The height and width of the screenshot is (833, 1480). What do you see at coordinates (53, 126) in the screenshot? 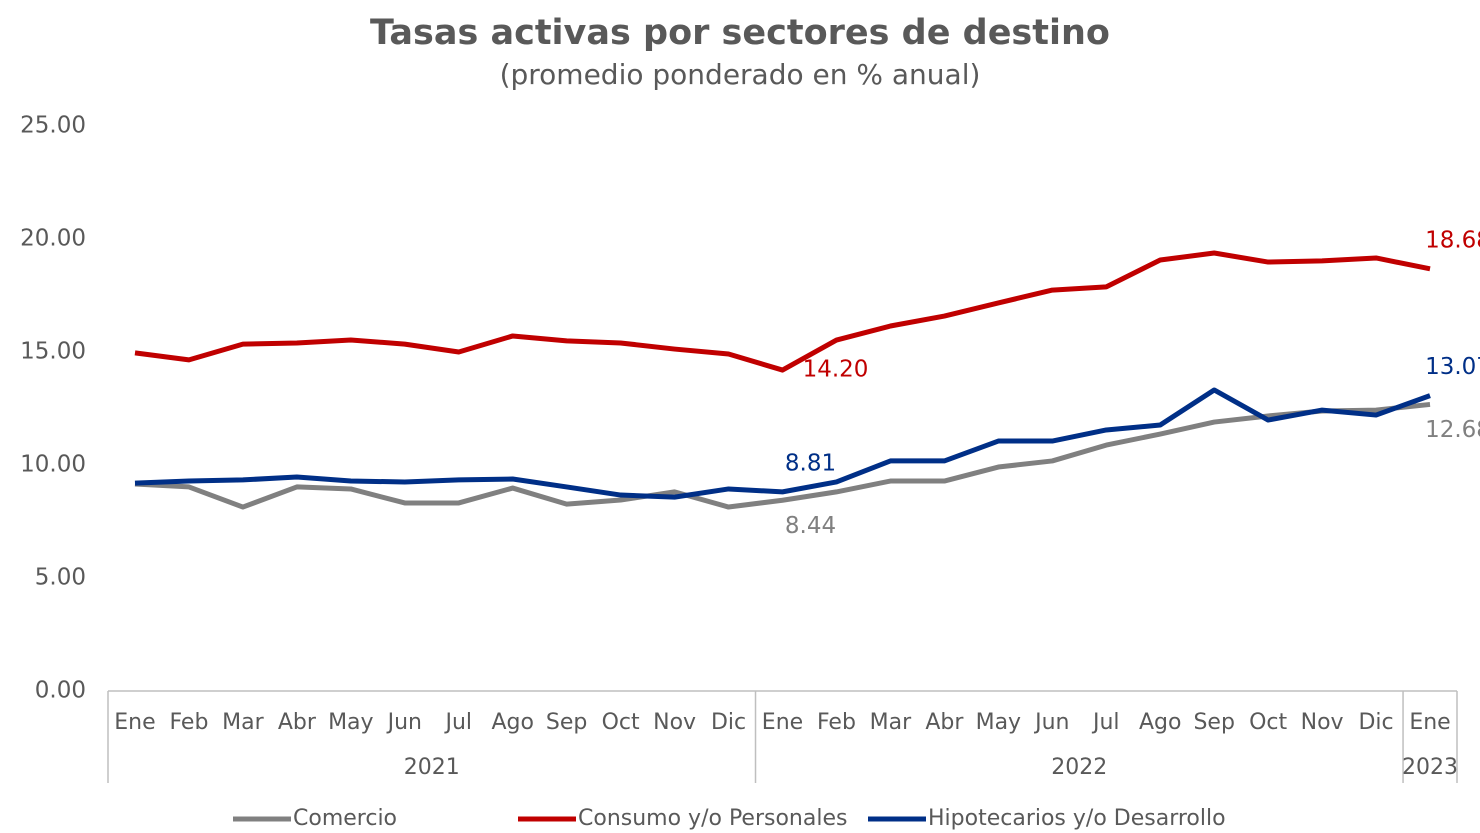
I see `y-tick-label: 25.00` at bounding box center [53, 126].